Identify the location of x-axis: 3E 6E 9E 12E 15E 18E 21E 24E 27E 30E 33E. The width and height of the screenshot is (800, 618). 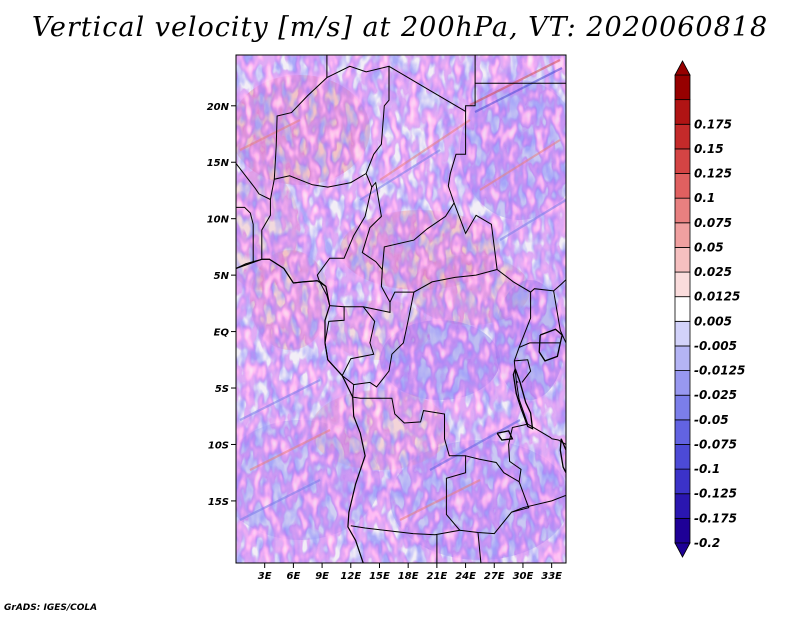
(410, 572).